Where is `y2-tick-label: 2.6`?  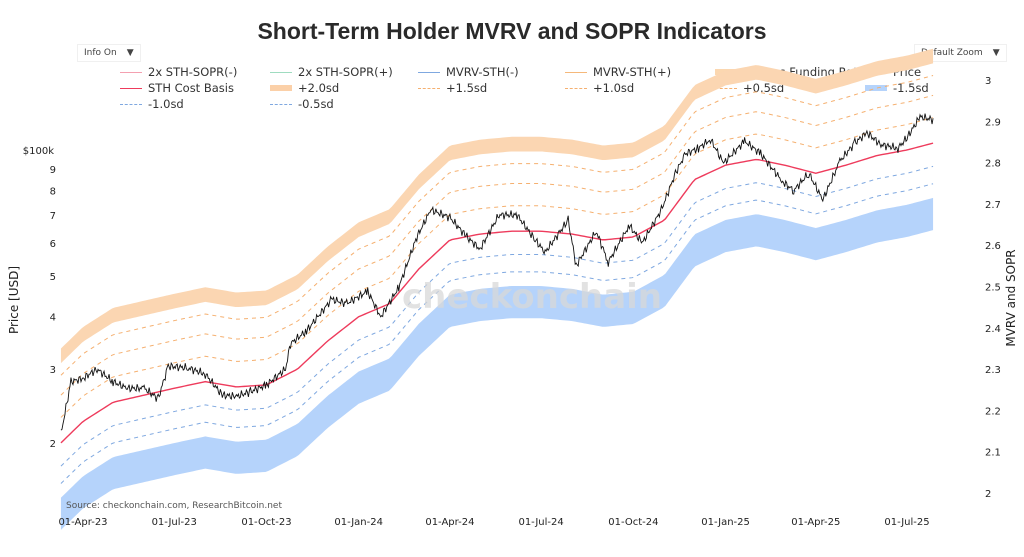 y2-tick-label: 2.6 is located at coordinates (993, 246).